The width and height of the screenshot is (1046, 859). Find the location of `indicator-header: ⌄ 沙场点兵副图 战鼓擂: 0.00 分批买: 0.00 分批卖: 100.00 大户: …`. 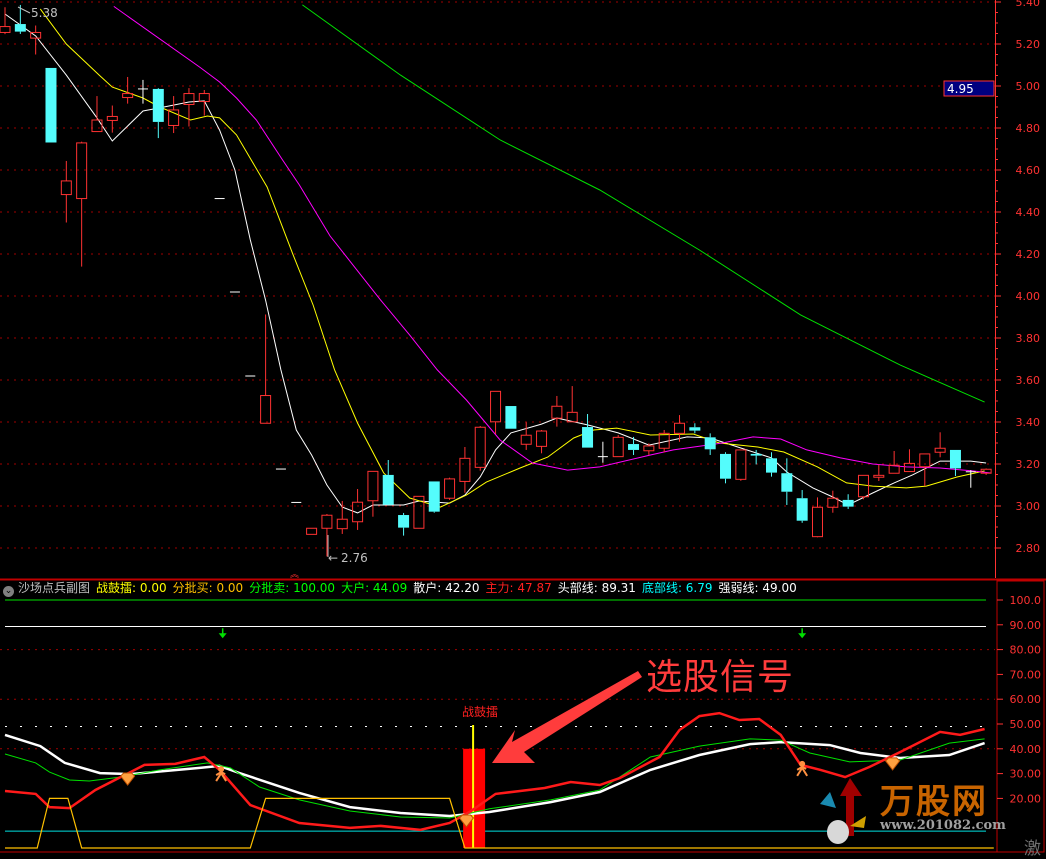

indicator-header: ⌄ 沙场点兵副图 战鼓擂: 0.00 分批买: 0.00 分批卖: 100.00 大户: … is located at coordinates (497, 588).